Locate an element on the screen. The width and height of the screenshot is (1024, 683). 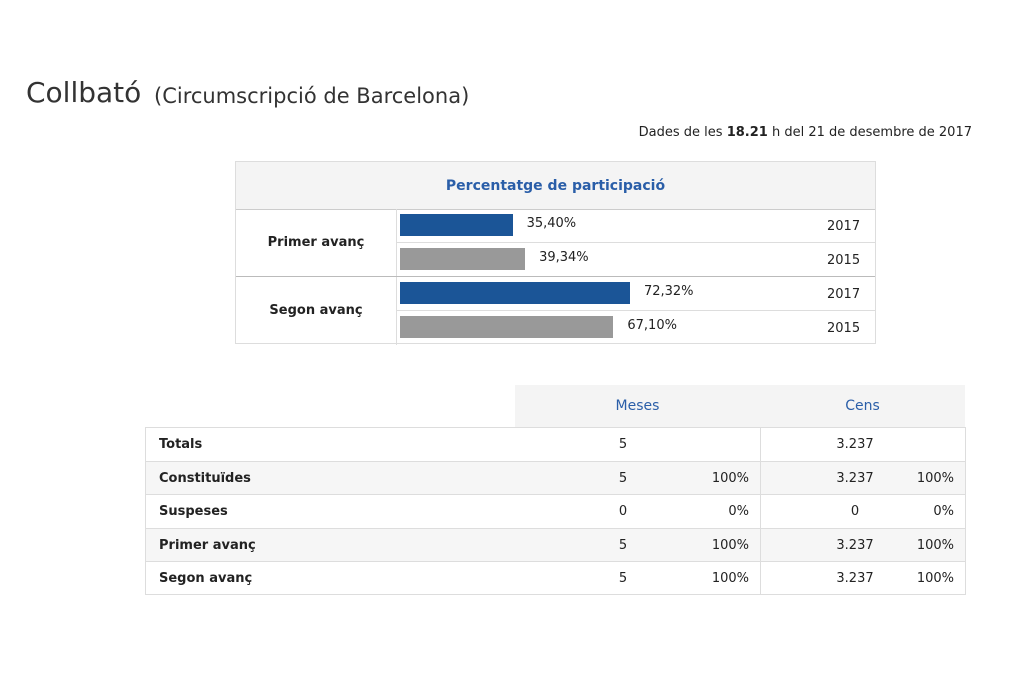
row-label: Totals is located at coordinates (181, 444).